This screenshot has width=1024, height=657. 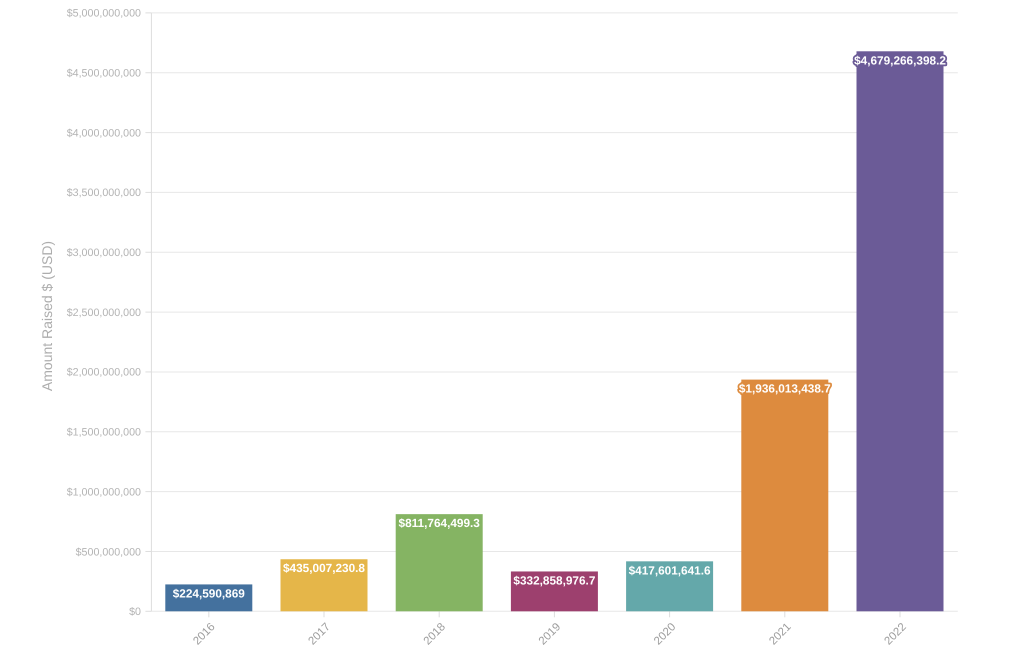 What do you see at coordinates (135, 612) in the screenshot?
I see `svg-text: $0` at bounding box center [135, 612].